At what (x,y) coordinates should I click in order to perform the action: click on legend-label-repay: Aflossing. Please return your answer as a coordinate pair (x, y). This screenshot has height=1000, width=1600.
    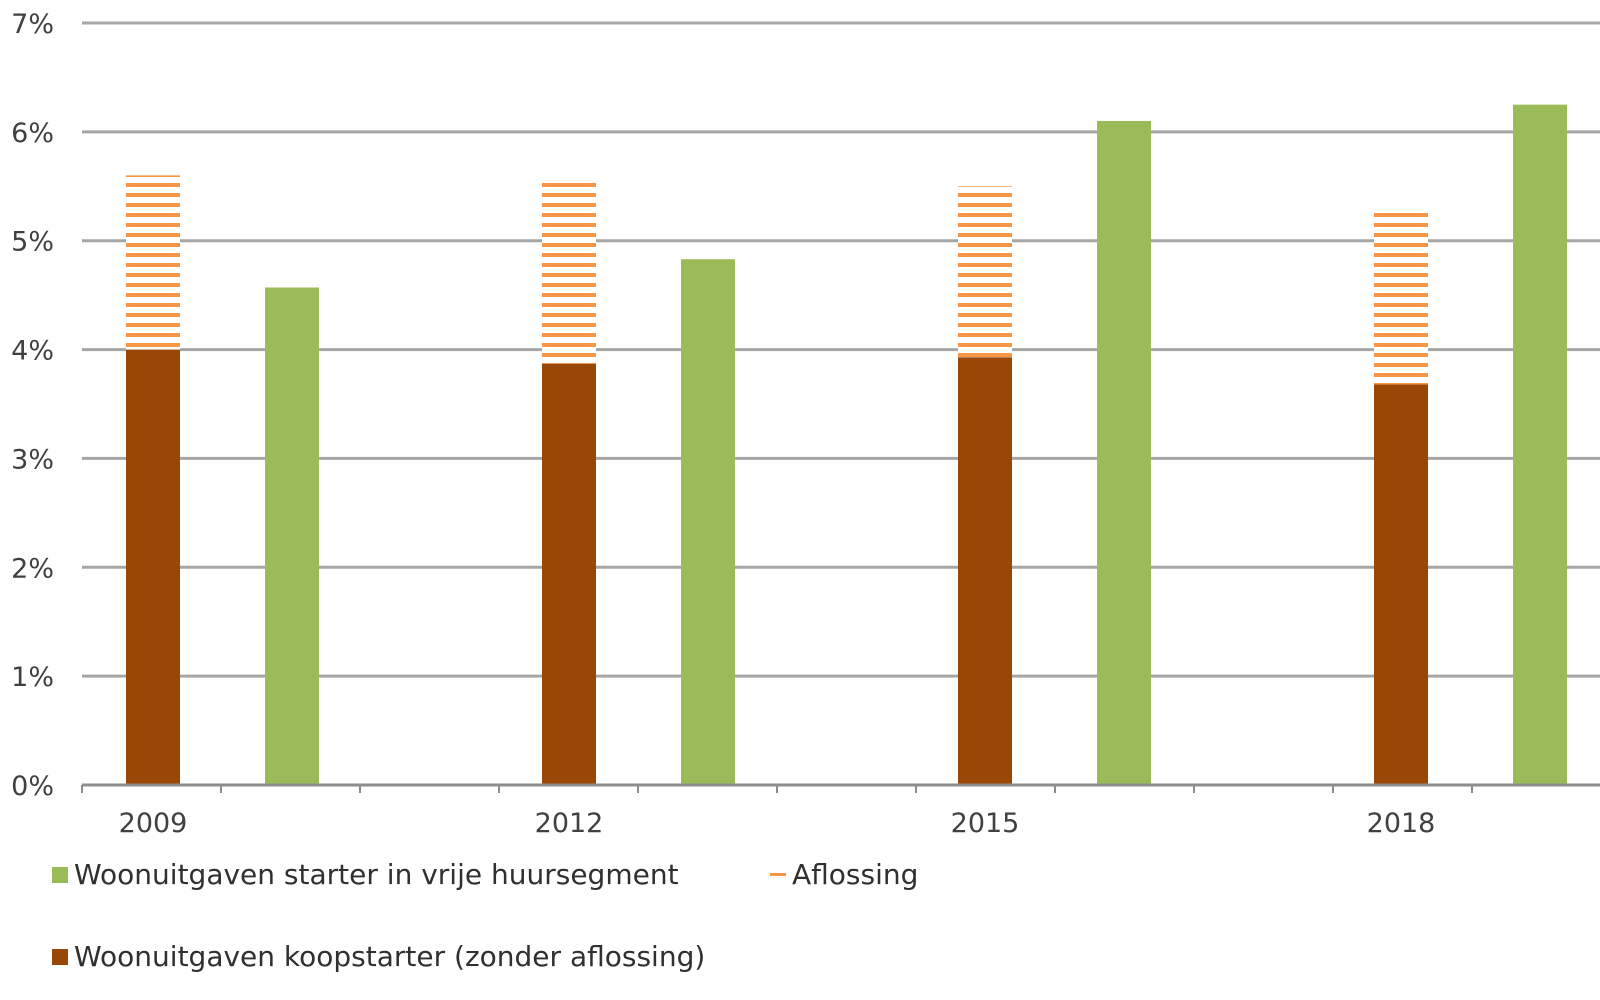
    Looking at the image, I should click on (855, 874).